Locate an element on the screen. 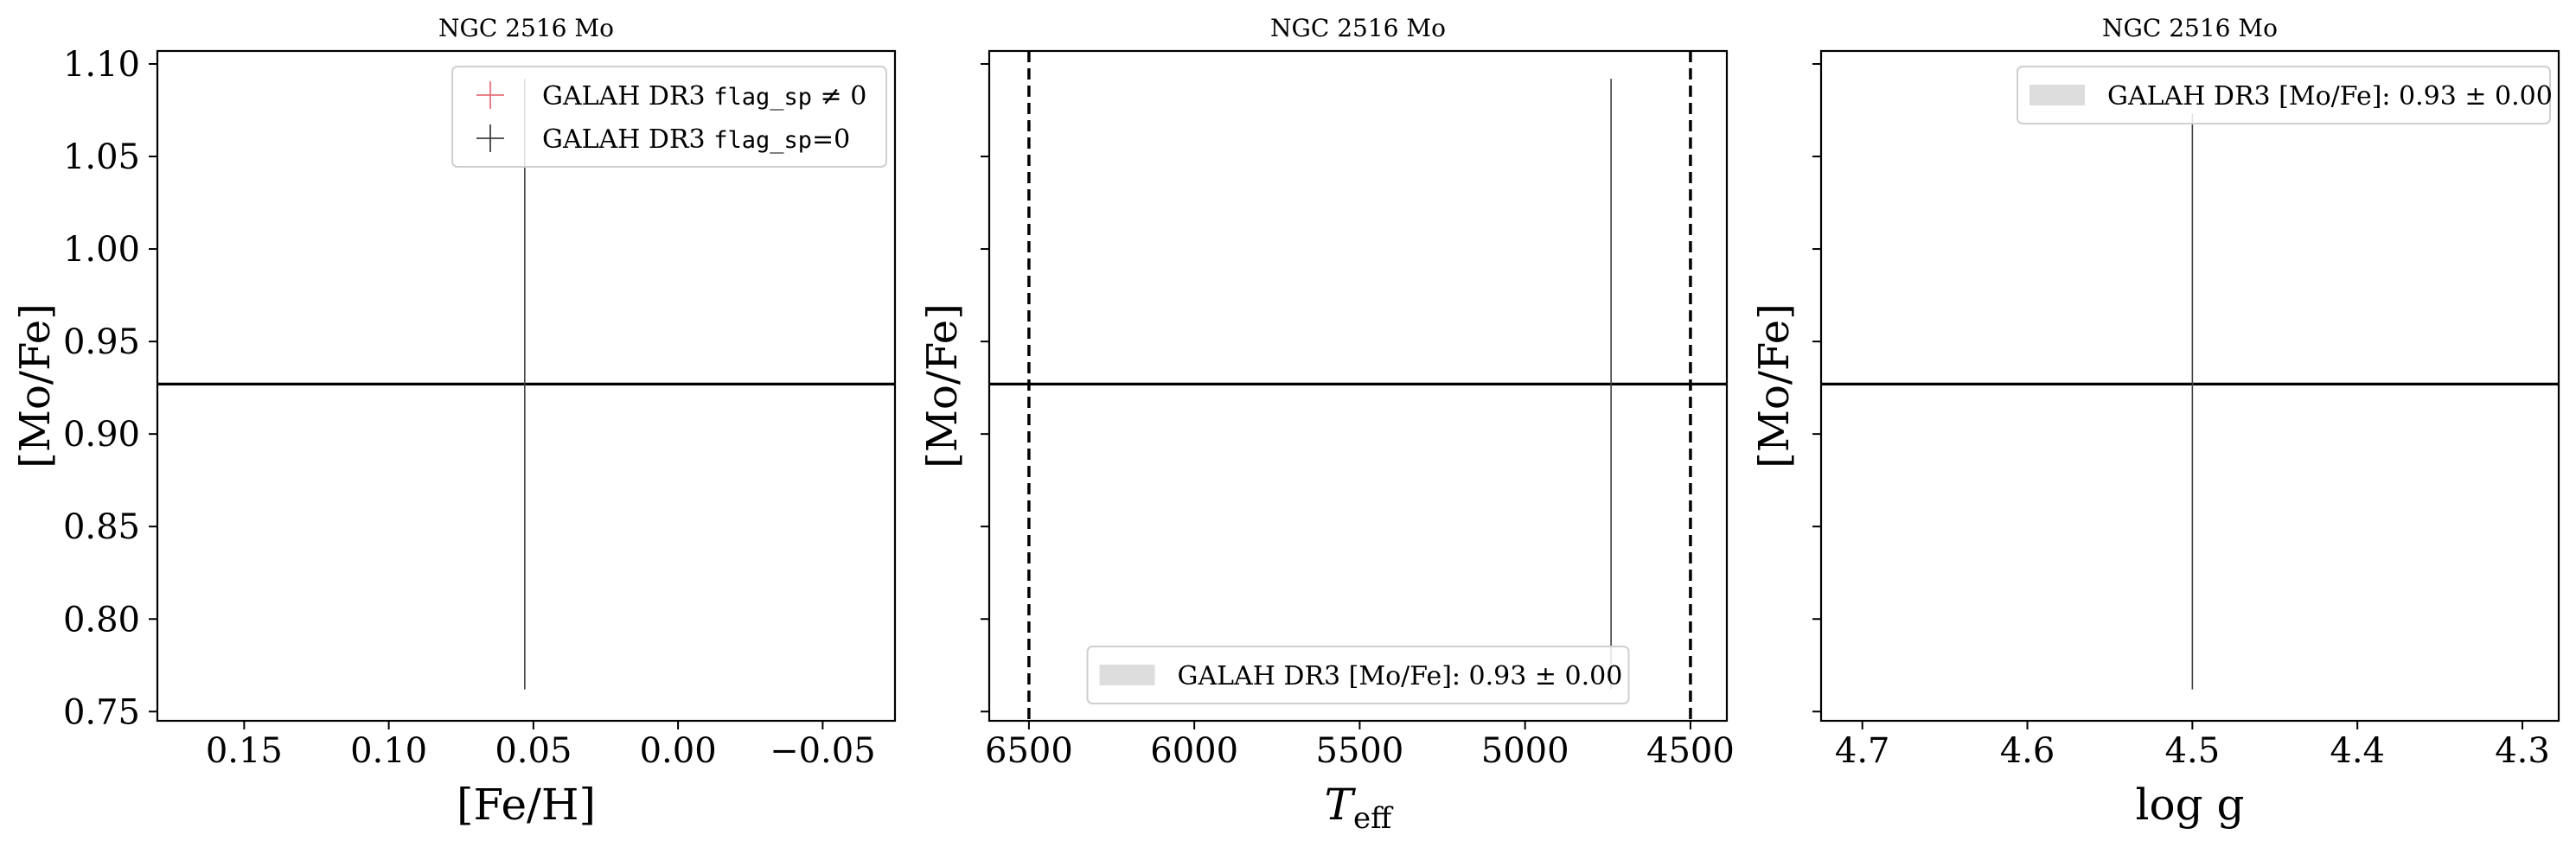 This screenshot has width=2576, height=847. legend: GALAH DR3 flag_sp ≠ 0 GALAH DR3 flag_sp=0 is located at coordinates (669, 117).